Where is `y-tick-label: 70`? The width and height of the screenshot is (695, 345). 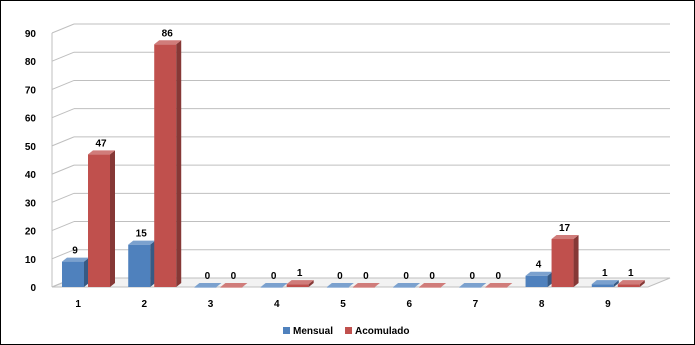 y-tick-label: 70 is located at coordinates (31, 90).